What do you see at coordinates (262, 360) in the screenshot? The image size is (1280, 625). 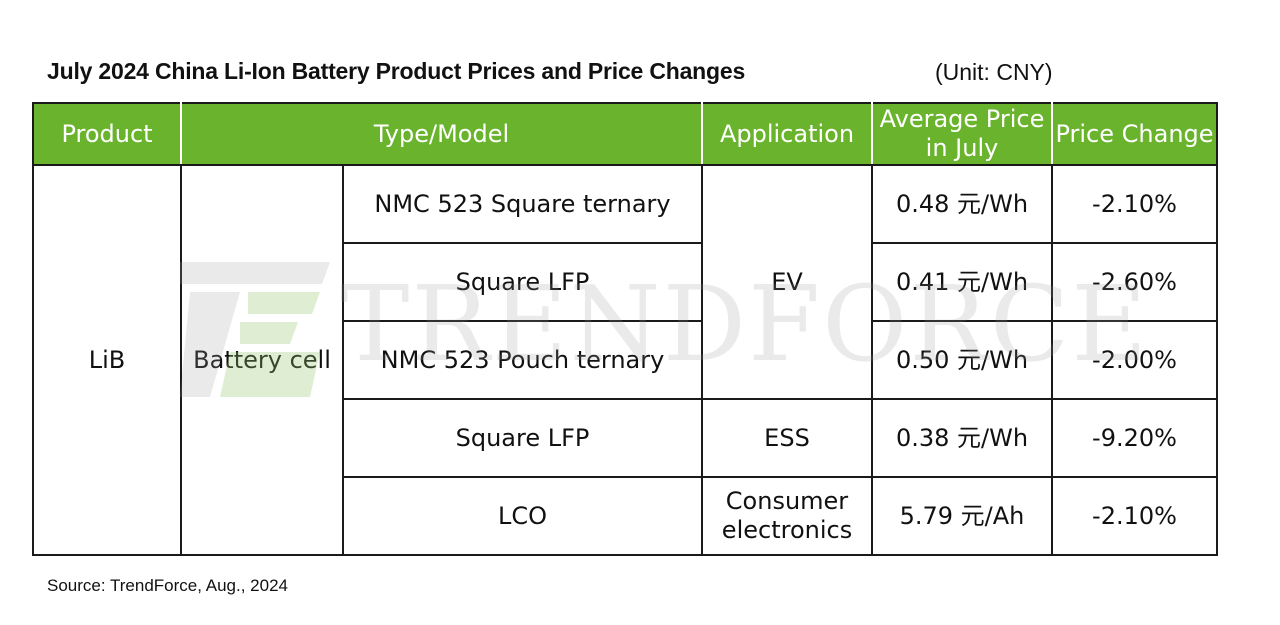 I see `category-cell: Battery cell` at bounding box center [262, 360].